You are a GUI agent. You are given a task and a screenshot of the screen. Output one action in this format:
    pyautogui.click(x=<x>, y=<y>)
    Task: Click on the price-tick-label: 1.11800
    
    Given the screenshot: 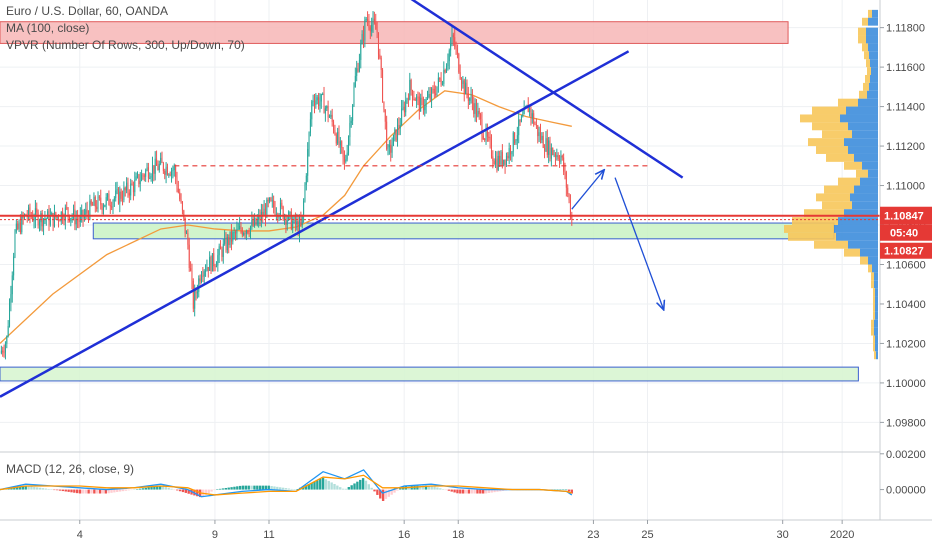 What is the action you would take?
    pyautogui.click(x=905, y=29)
    